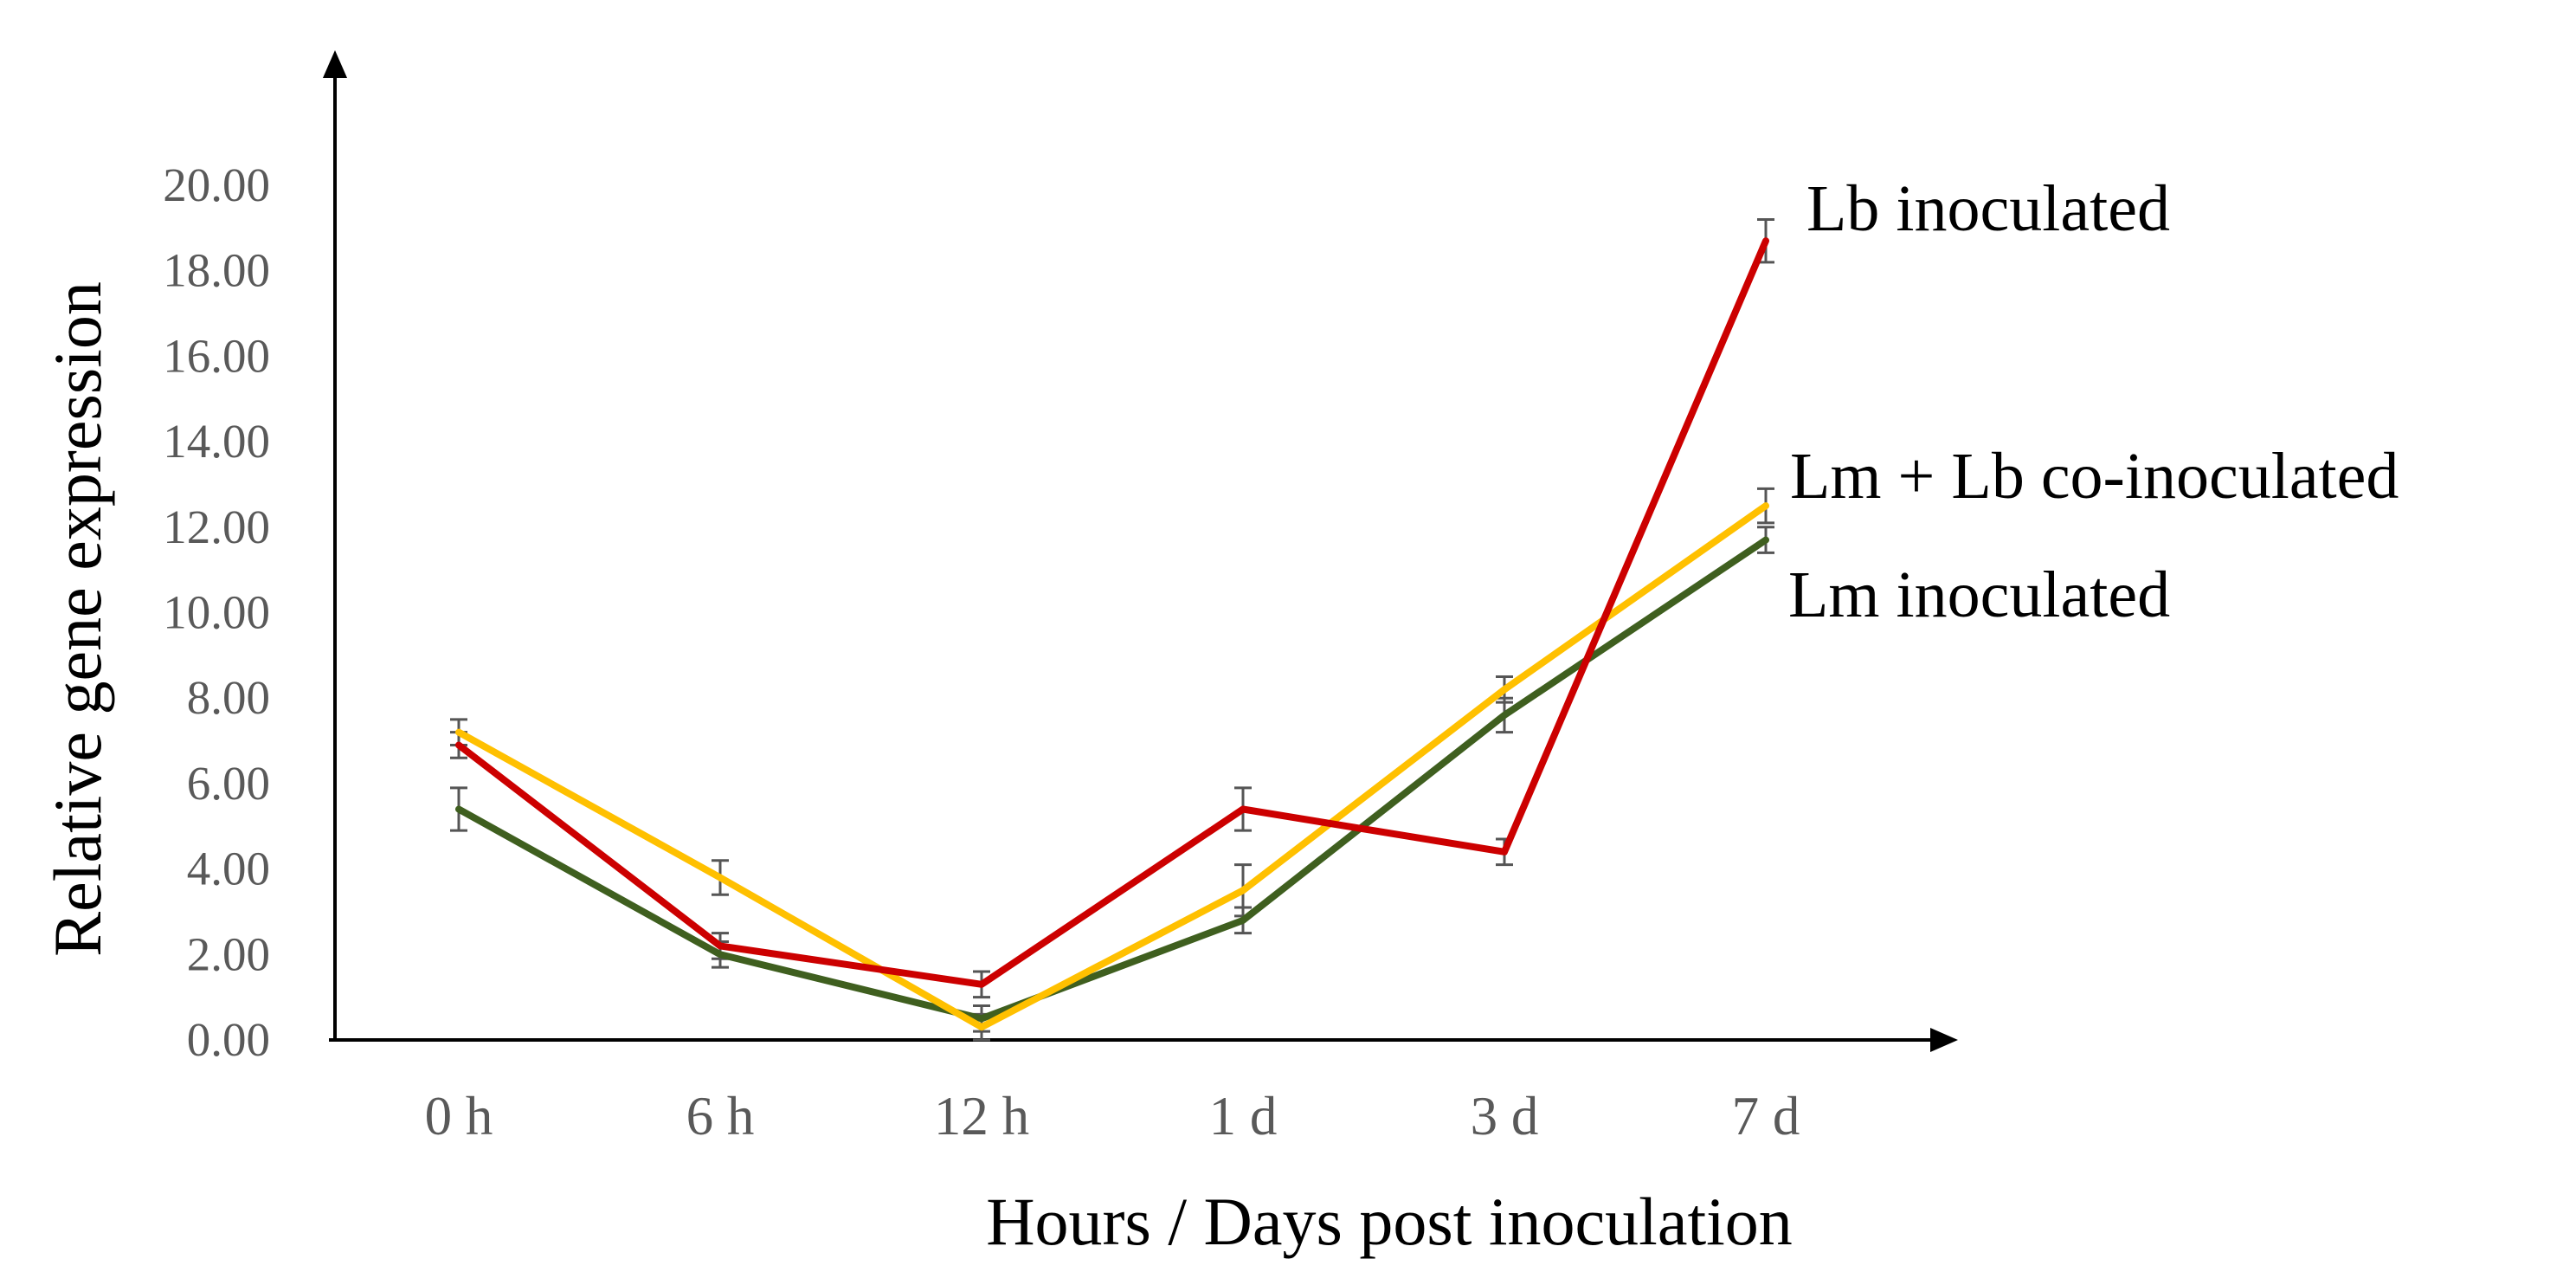  What do you see at coordinates (335, 64) in the screenshot?
I see `y-axis-arrow` at bounding box center [335, 64].